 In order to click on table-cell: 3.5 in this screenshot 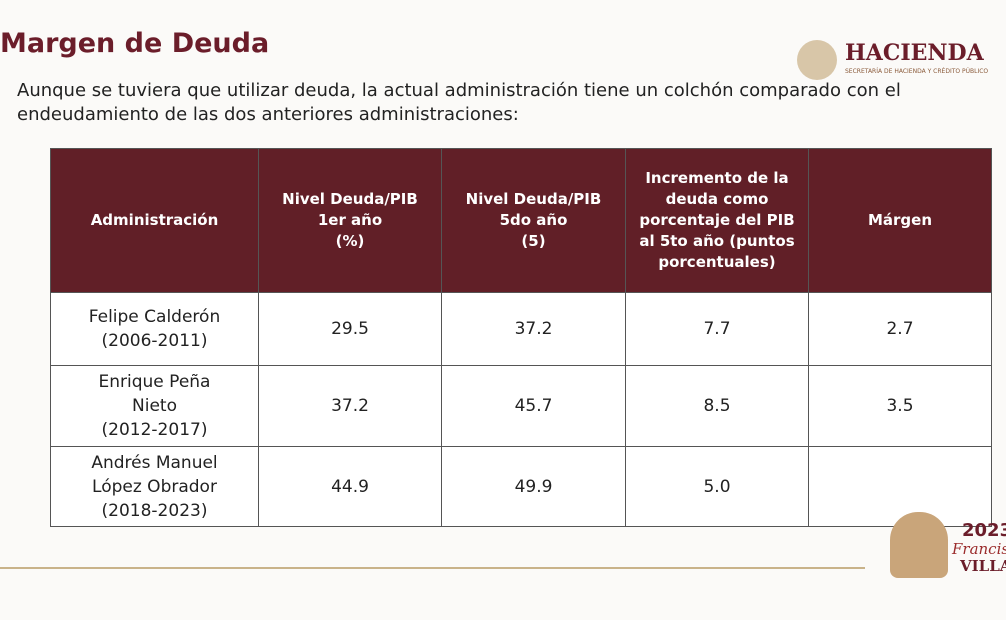, I will do `click(900, 406)`.